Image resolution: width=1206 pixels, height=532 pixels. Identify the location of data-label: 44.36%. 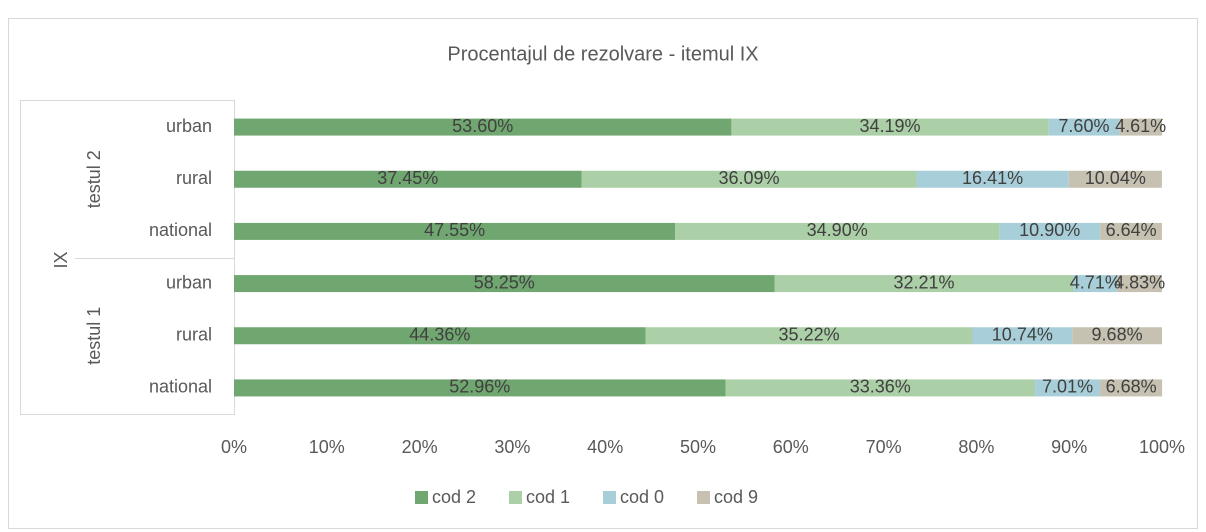
(439, 335).